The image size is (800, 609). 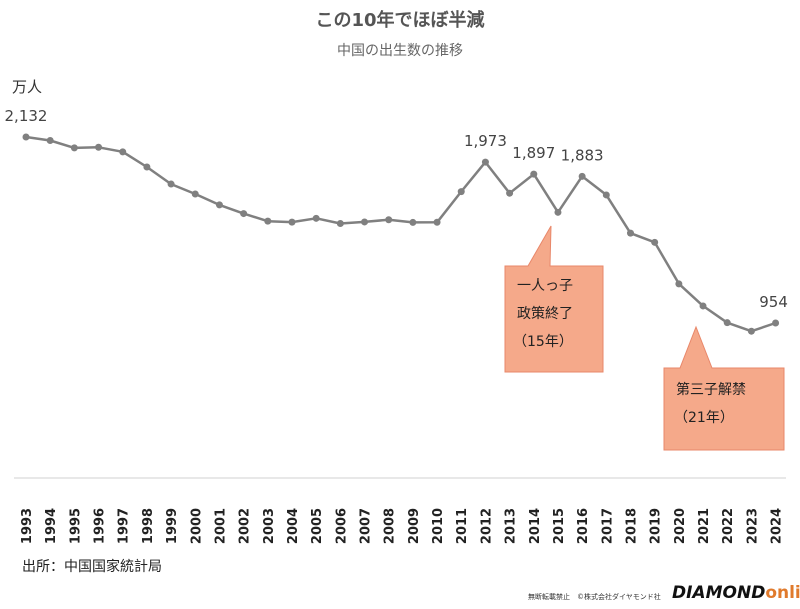 What do you see at coordinates (123, 152) in the screenshot?
I see `data-point-1997` at bounding box center [123, 152].